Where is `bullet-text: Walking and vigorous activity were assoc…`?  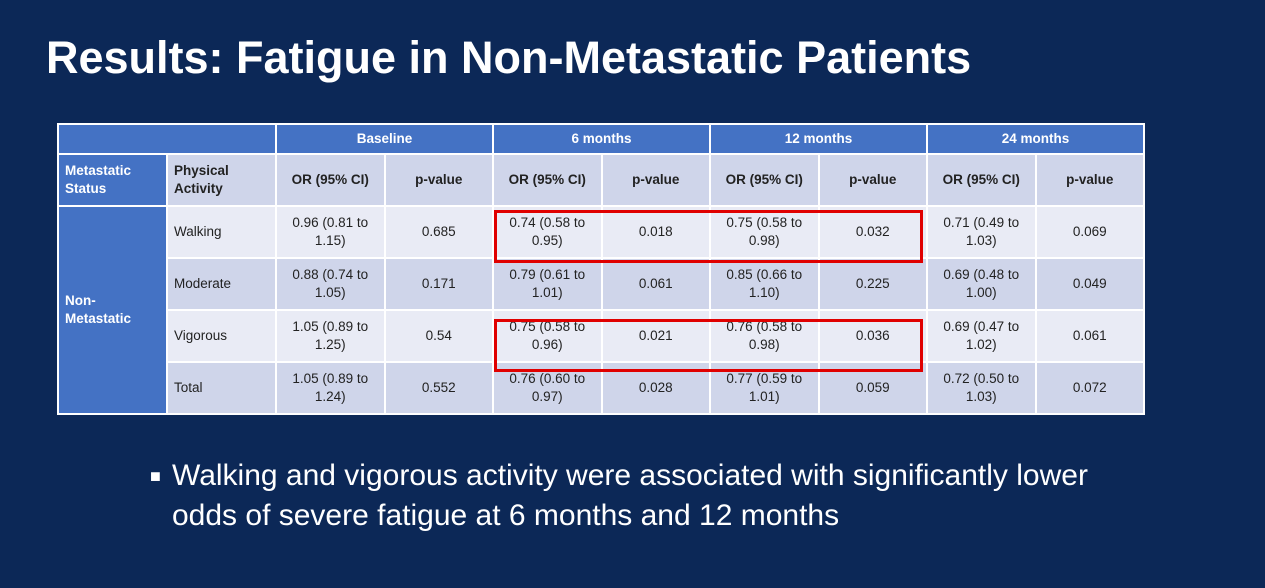
bullet-text: Walking and vigorous activity were assoc… is located at coordinates (630, 495).